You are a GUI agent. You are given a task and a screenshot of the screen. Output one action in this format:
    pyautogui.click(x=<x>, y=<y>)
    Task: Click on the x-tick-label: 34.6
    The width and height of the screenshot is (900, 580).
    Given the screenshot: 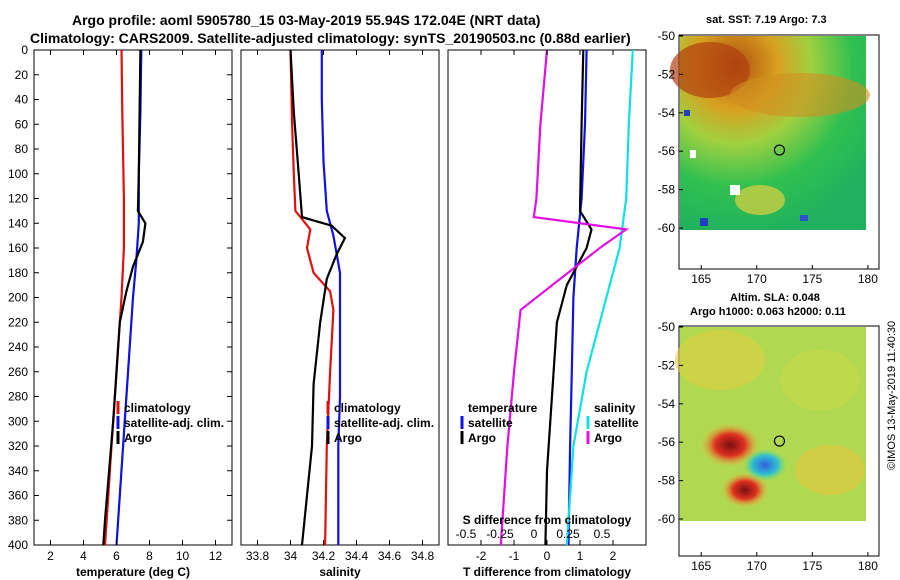 What is the action you would take?
    pyautogui.click(x=390, y=556)
    